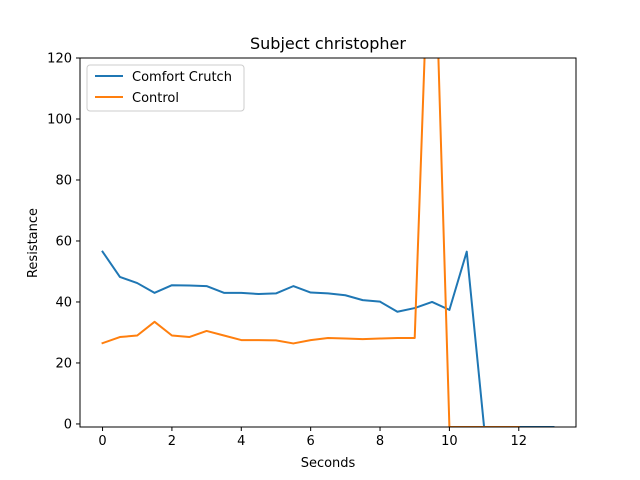  Describe the element at coordinates (241, 441) in the screenshot. I see `x-tick-label: 4` at that location.